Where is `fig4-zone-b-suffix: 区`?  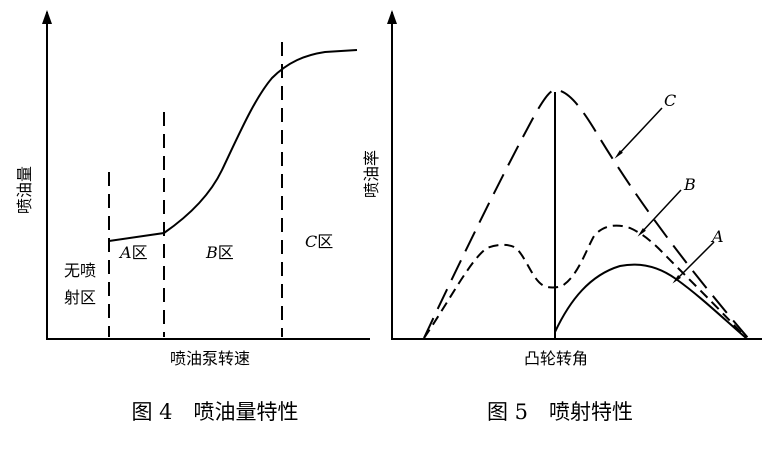
fig4-zone-b-suffix: 区 is located at coordinates (226, 252).